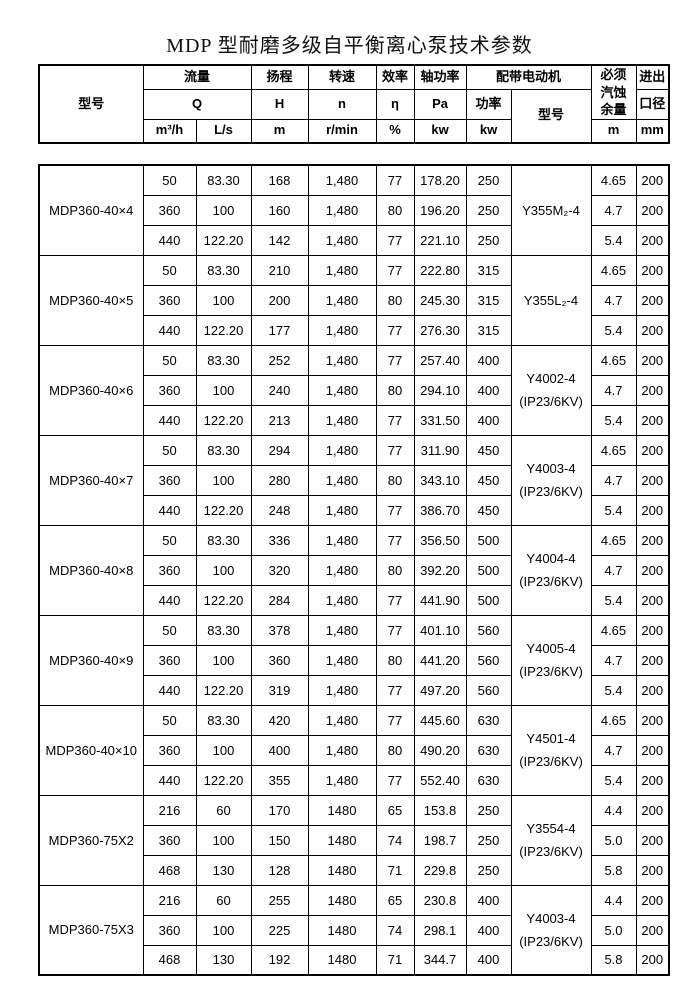 The height and width of the screenshot is (994, 699). Describe the element at coordinates (551, 390) in the screenshot. I see `motor-model-cell: Y4002-4 (IP23/6KV)` at that location.